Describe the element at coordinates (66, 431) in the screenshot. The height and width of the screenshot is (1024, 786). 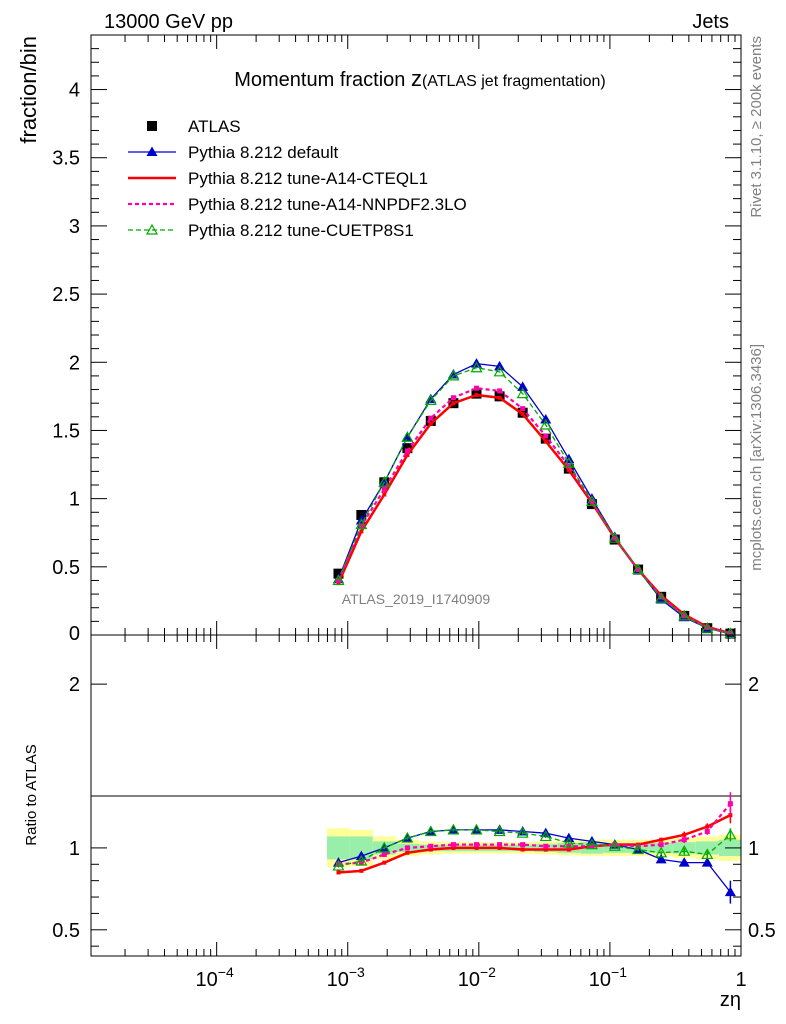
I see `y-tick-label: 1.5` at that location.